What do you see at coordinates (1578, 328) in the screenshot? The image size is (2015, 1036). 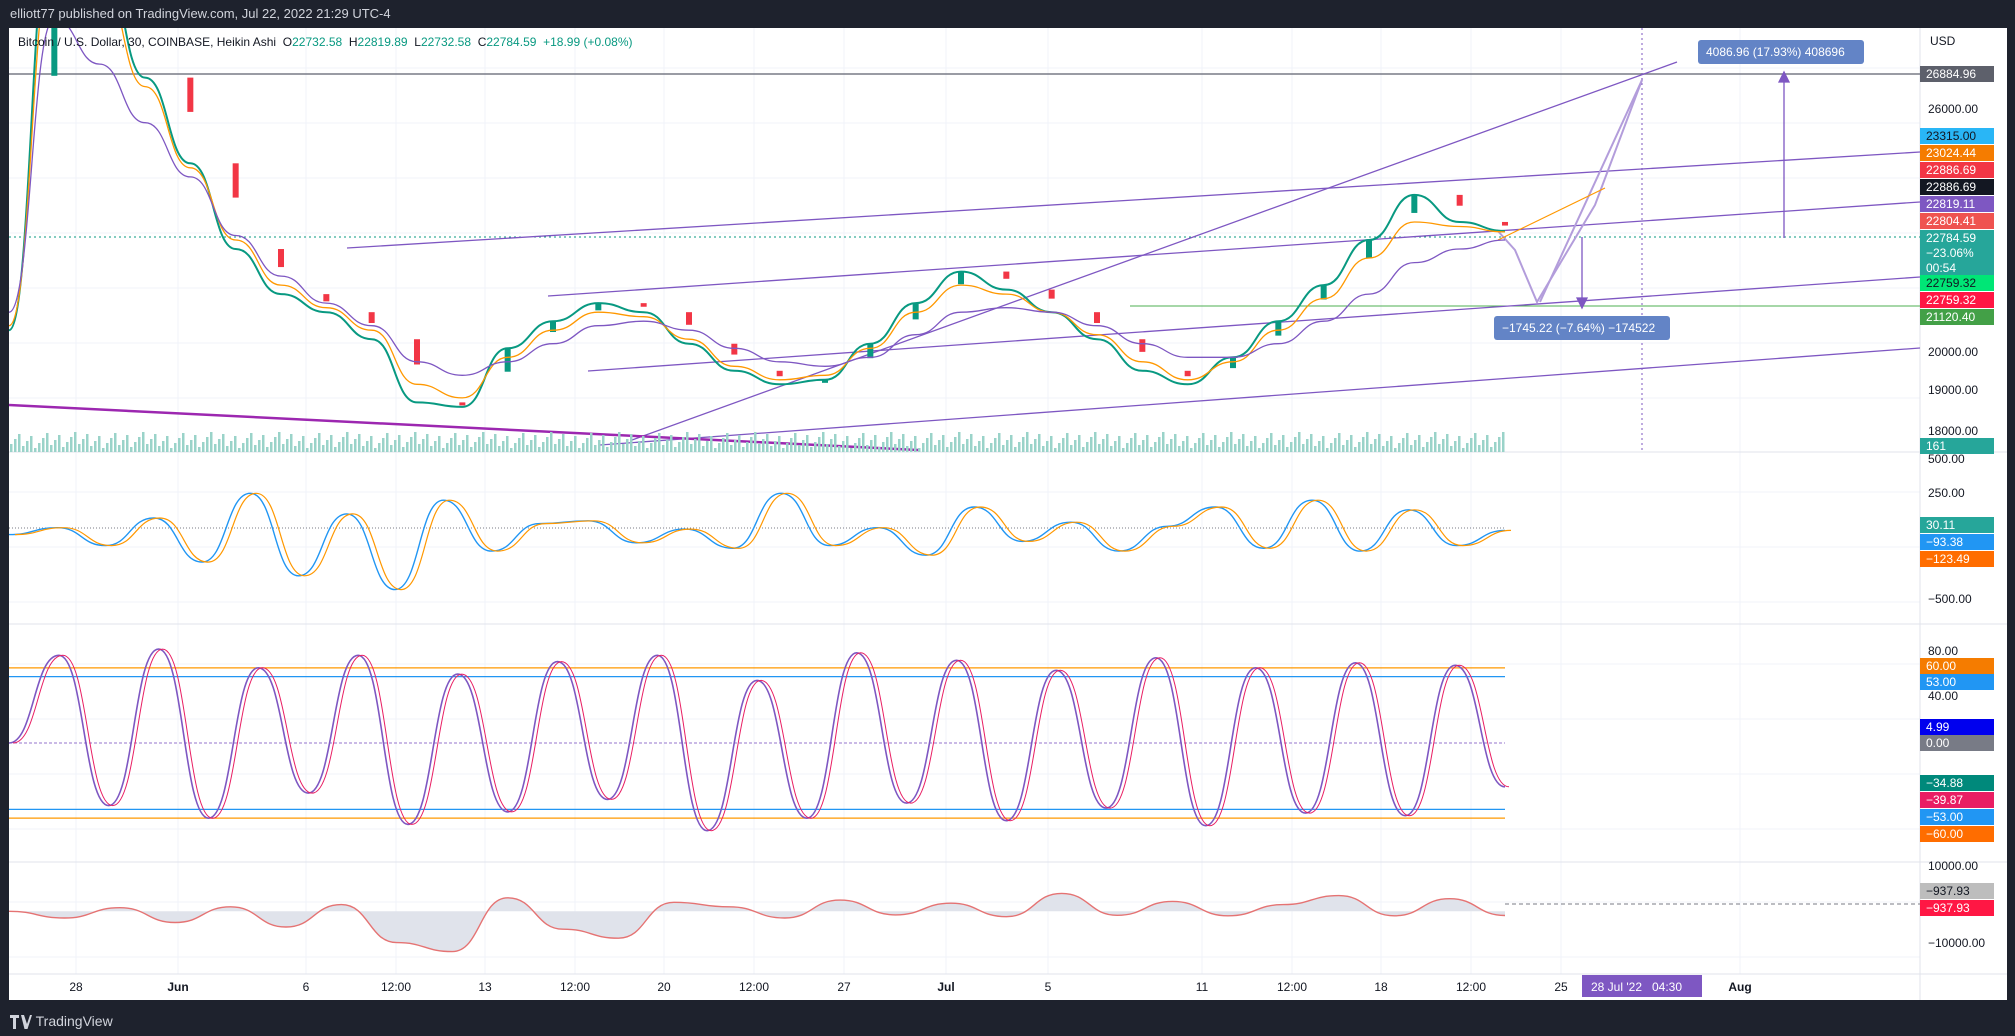 I see `measure-down-text: −1745.22 (−7.64%) −174522` at bounding box center [1578, 328].